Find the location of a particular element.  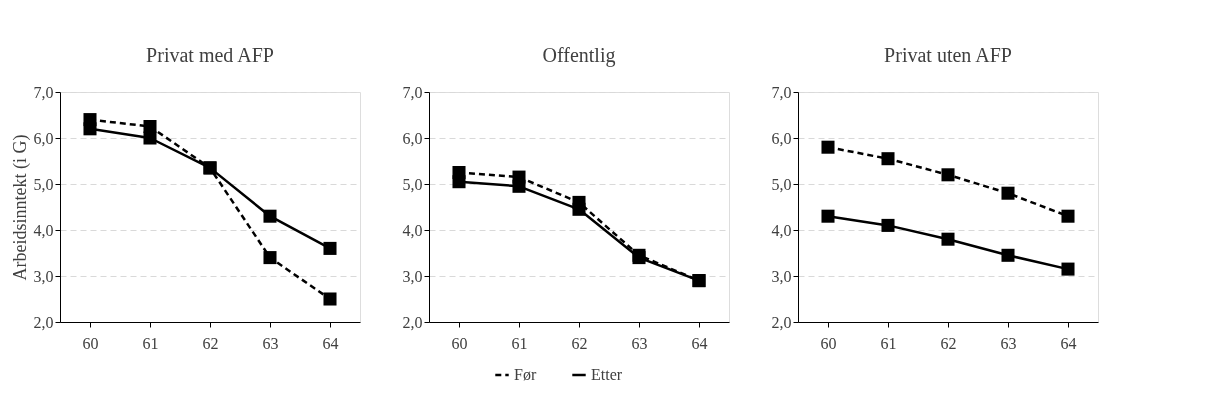

legend-label: Før is located at coordinates (525, 374).